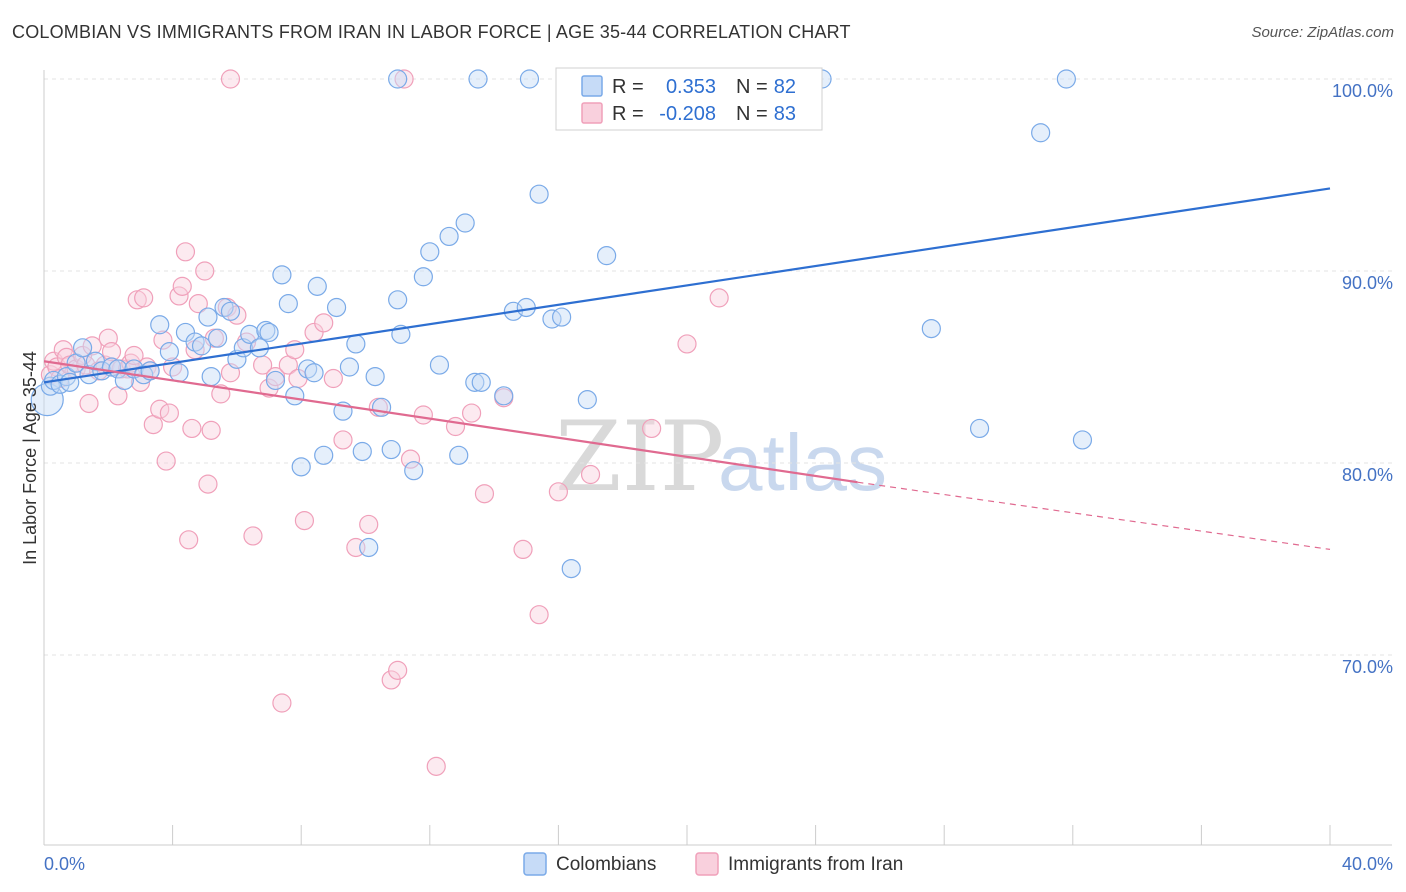 This screenshot has width=1406, height=892. I want to click on legend-swatch-iran, so click(592, 113).